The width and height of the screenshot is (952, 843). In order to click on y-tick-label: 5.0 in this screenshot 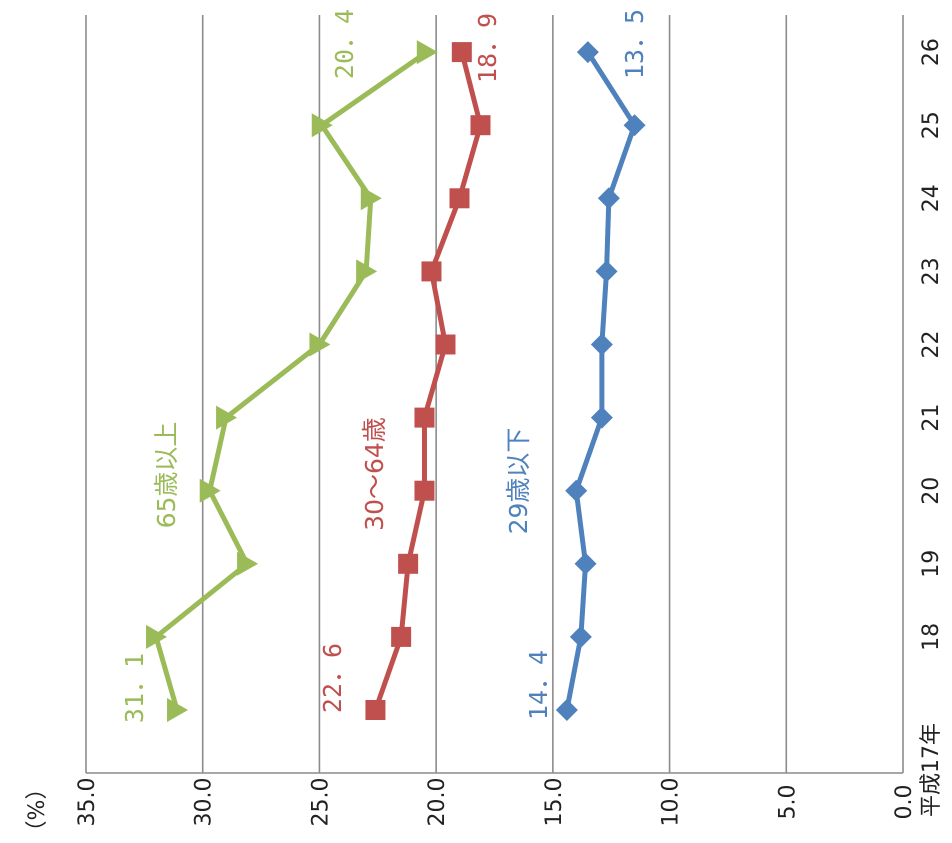, I will do `click(787, 802)`.